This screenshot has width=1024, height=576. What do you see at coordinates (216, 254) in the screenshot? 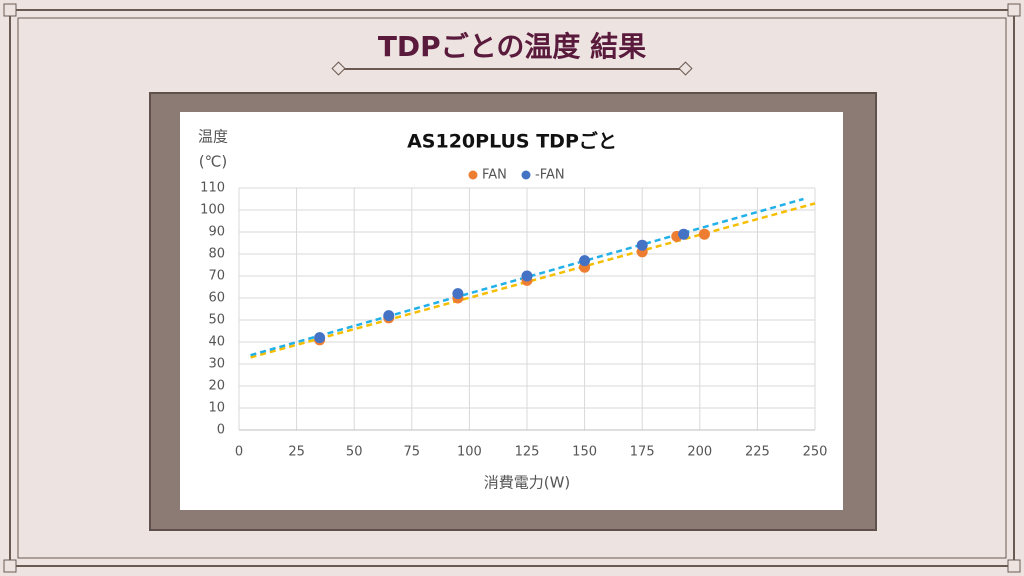
I see `y-tick-label: 80` at bounding box center [216, 254].